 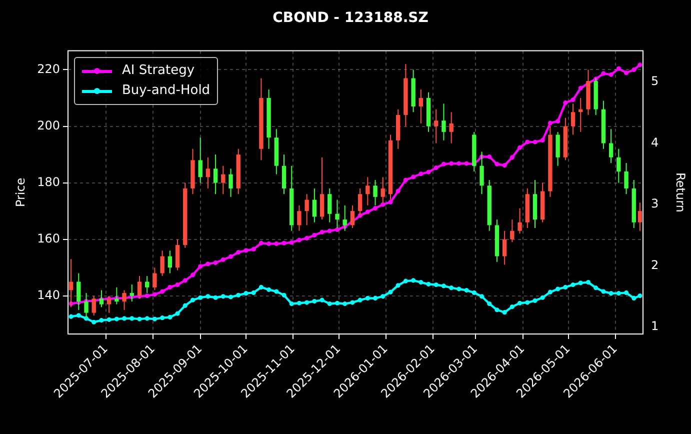 What do you see at coordinates (48, 181) in the screenshot?
I see `y-tick-label: 180` at bounding box center [48, 181].